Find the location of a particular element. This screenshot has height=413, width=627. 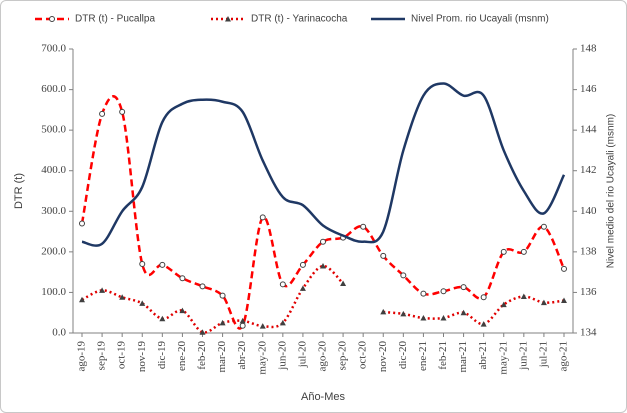

y-tick-label: 200.0 is located at coordinates (53, 251).